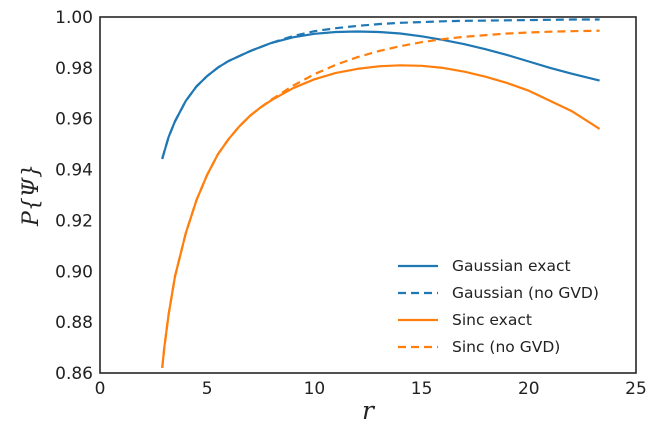  I want to click on y-tick-label: 0.96, so click(74, 120).